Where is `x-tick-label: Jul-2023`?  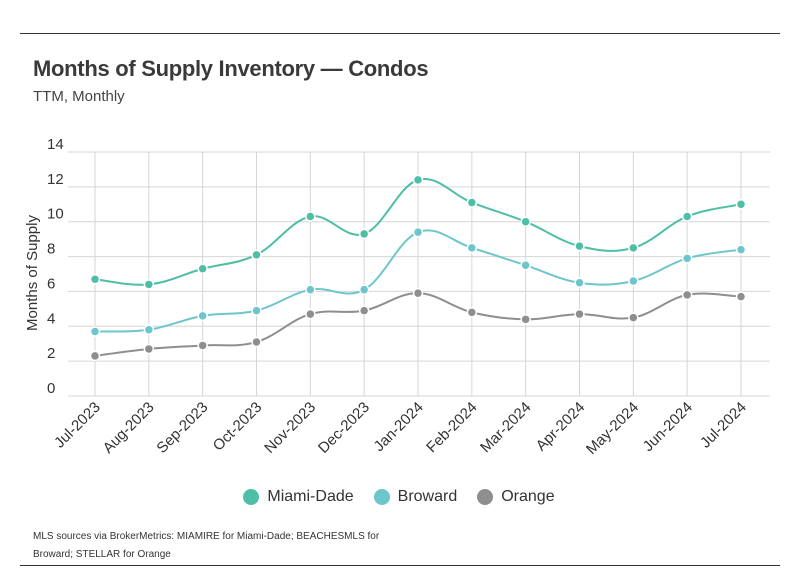 x-tick-label: Jul-2023 is located at coordinates (77, 425).